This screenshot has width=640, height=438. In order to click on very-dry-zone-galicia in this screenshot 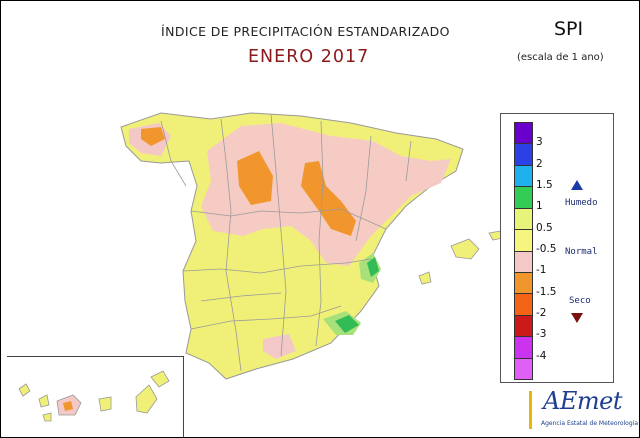, I will do `click(153, 136)`.